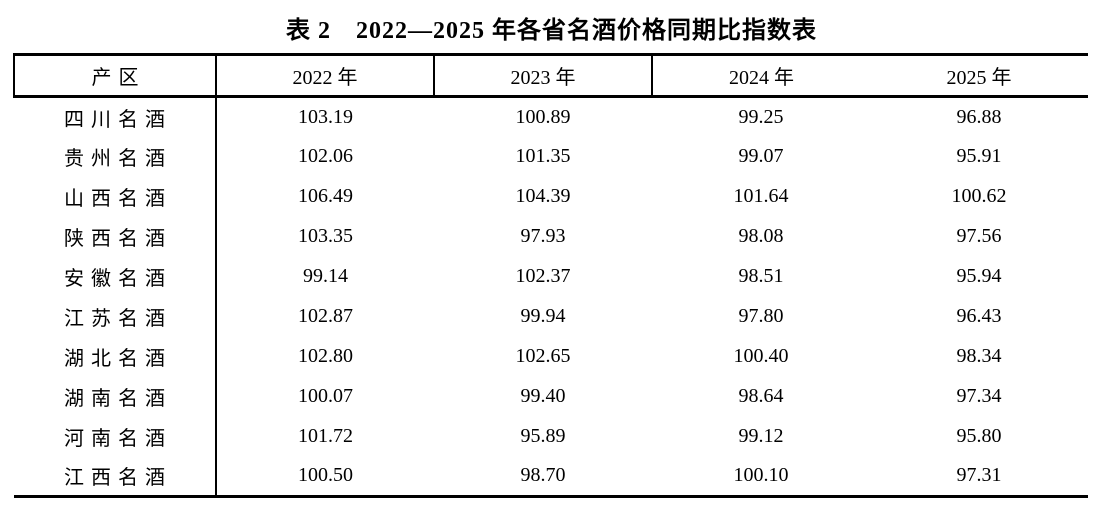 The height and width of the screenshot is (511, 1103). What do you see at coordinates (115, 316) in the screenshot?
I see `region-cell: 江苏名酒` at bounding box center [115, 316].